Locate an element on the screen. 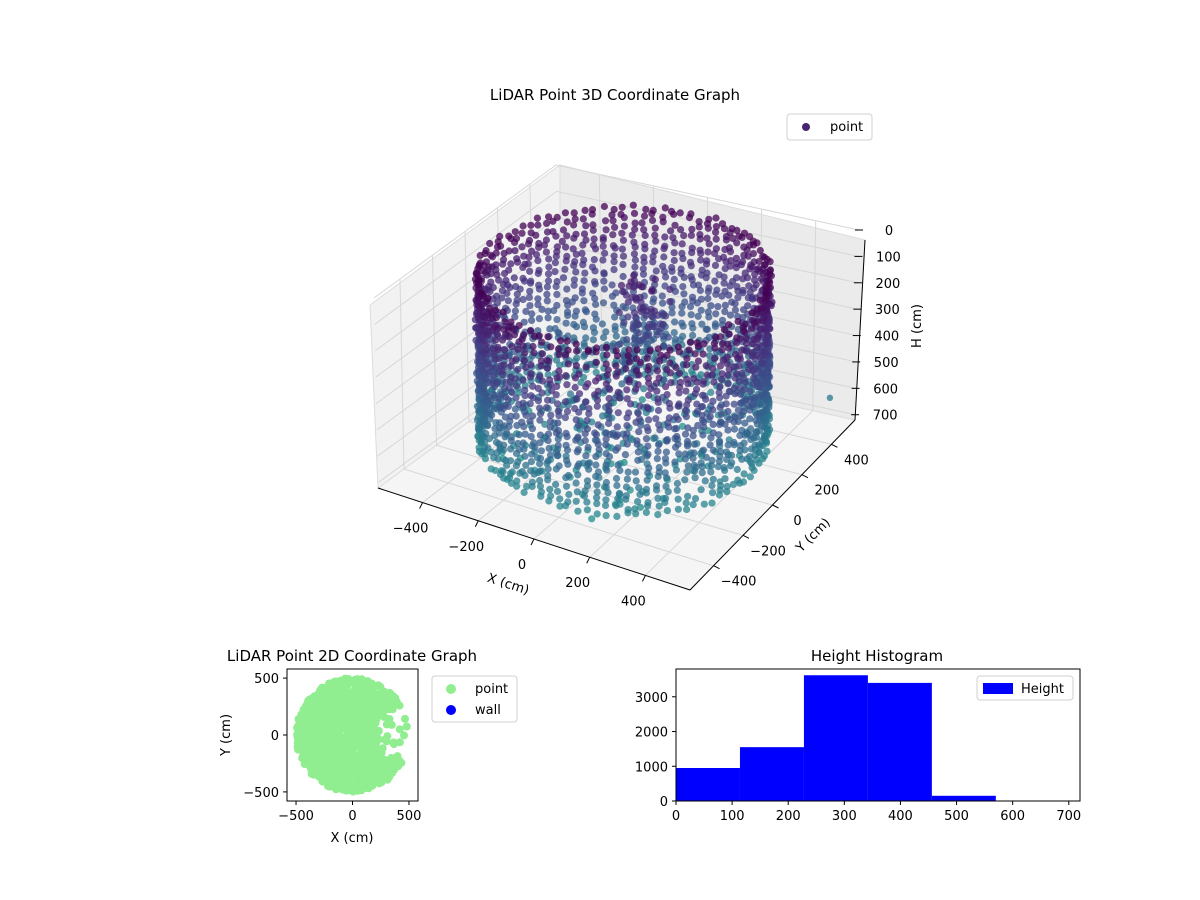 The width and height of the screenshot is (1200, 900). y-tick-label-3d: −200 is located at coordinates (768, 551).